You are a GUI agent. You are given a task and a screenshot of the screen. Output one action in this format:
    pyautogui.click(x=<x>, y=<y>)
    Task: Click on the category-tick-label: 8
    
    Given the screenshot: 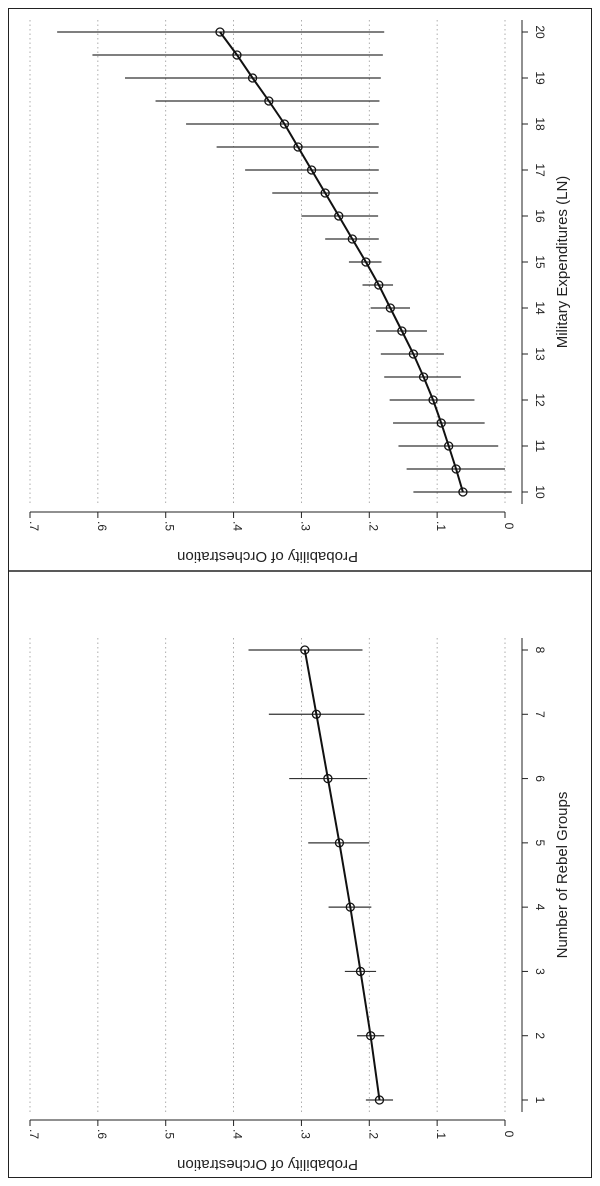 What is the action you would take?
    pyautogui.click(x=540, y=650)
    